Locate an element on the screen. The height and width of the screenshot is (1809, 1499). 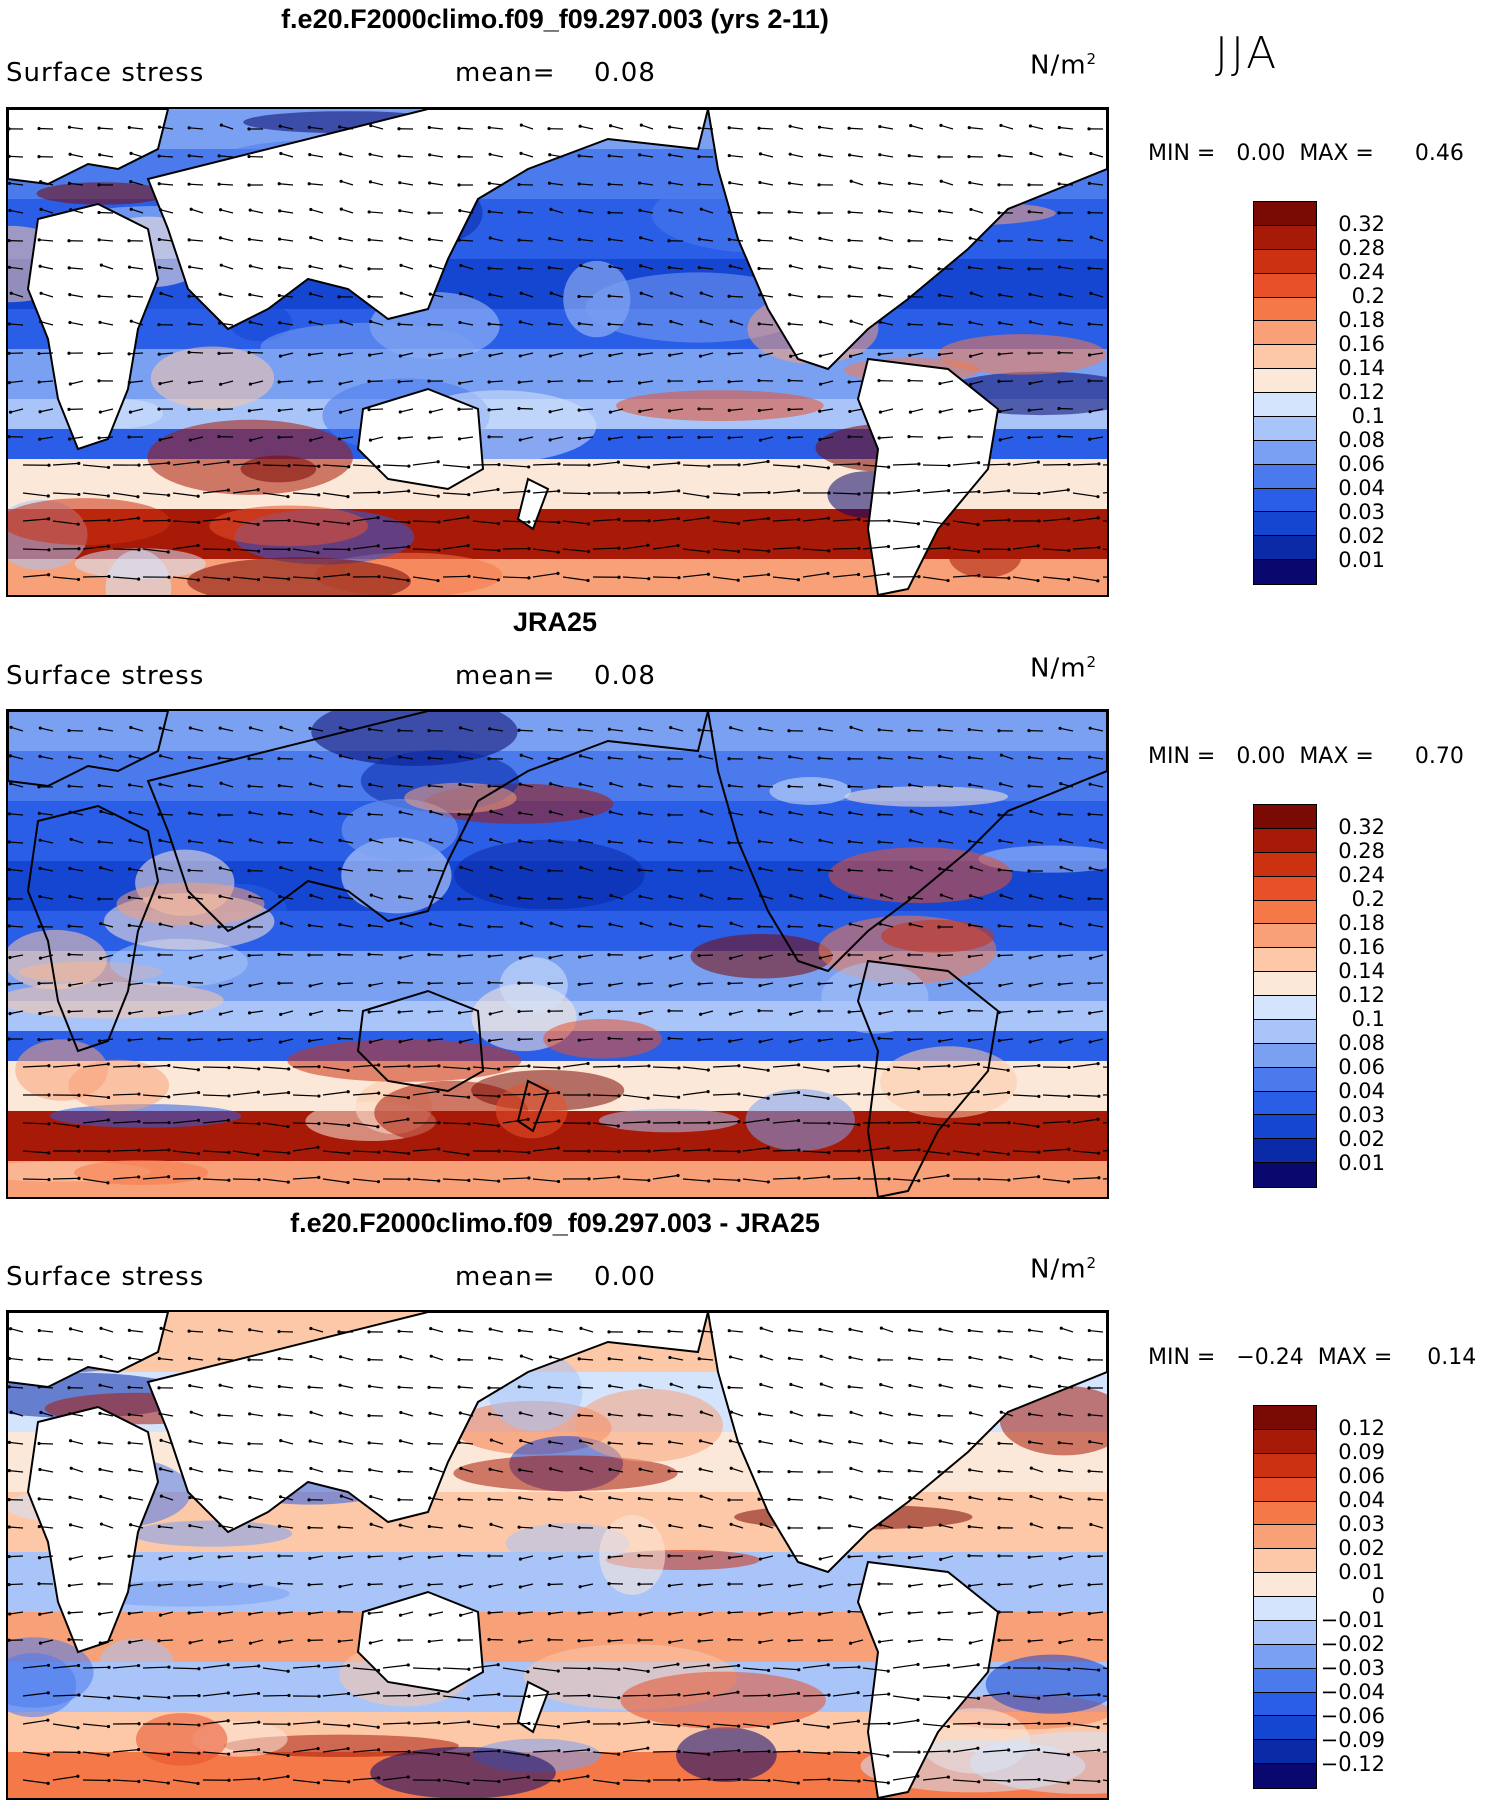
variable-label: Surface stress is located at coordinates (105, 1277).